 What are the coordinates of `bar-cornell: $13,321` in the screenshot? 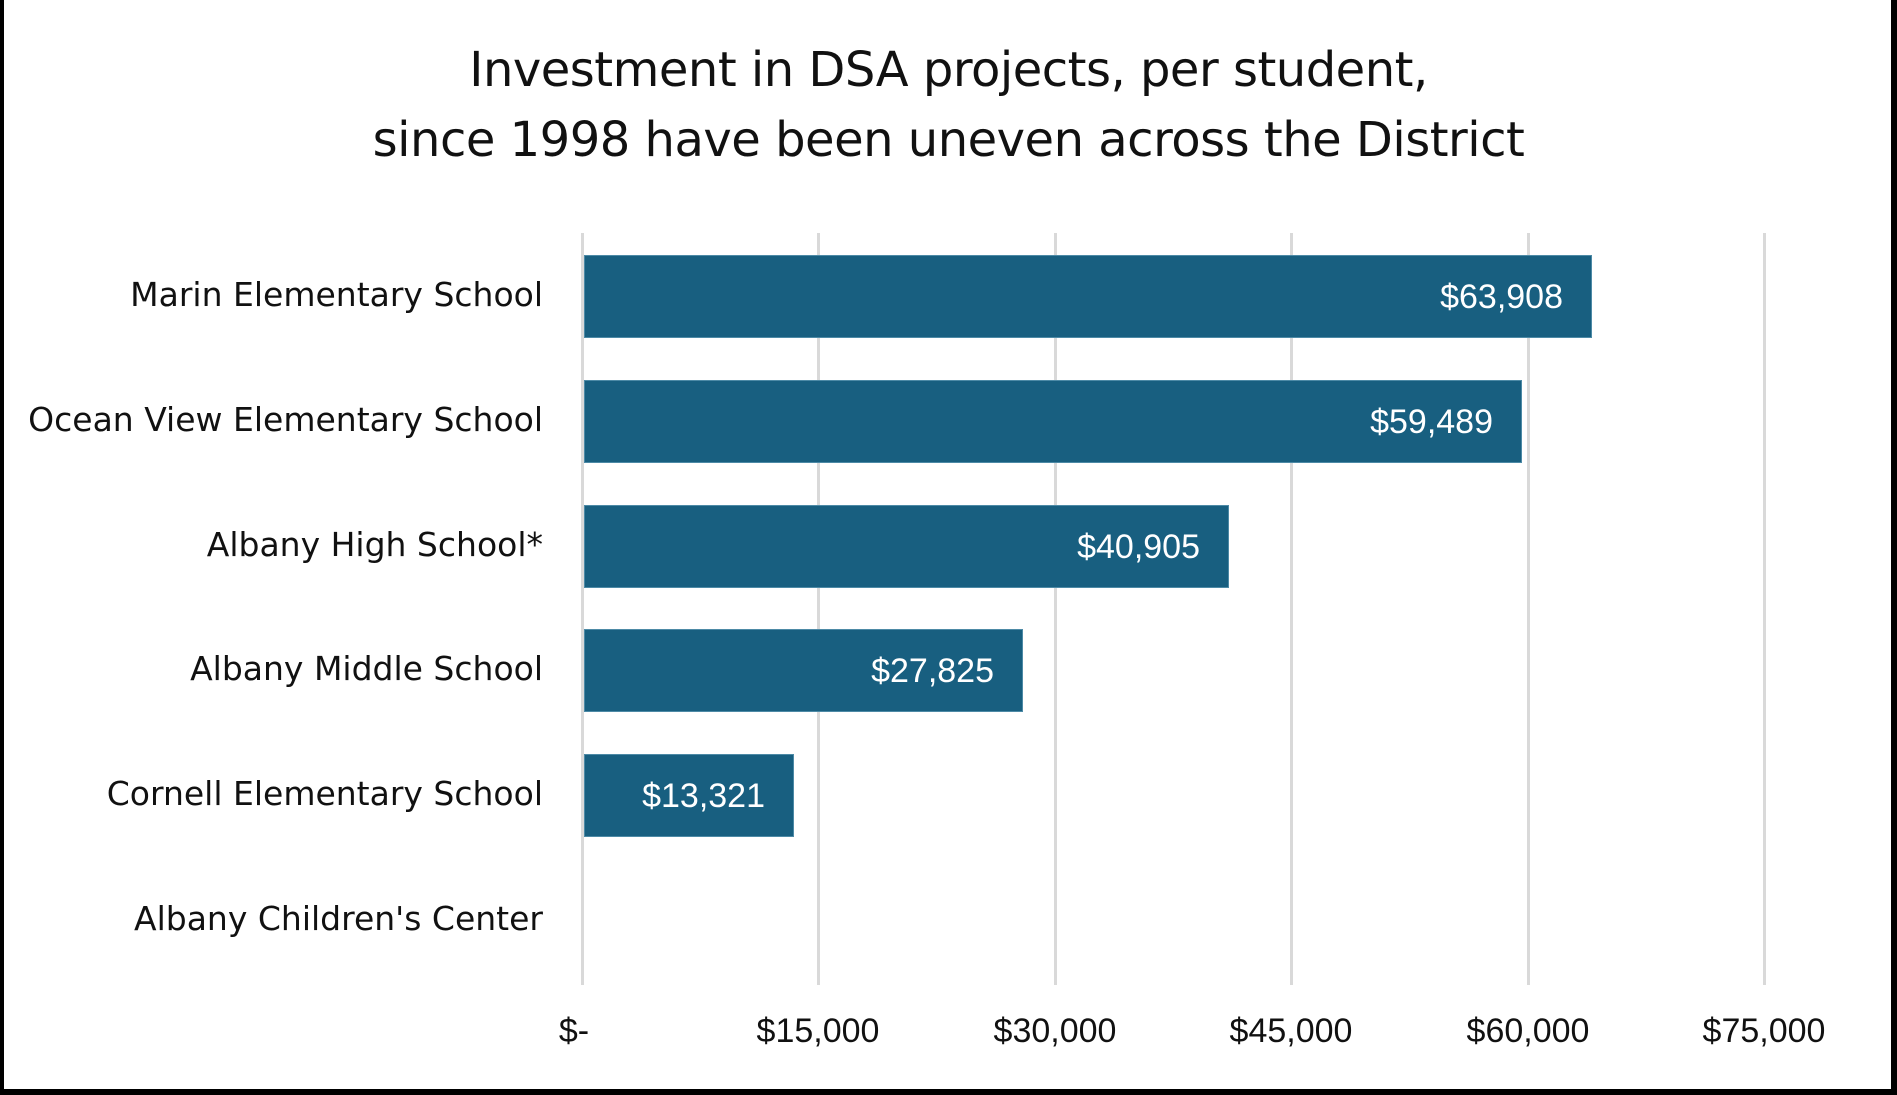 It's located at (689, 795).